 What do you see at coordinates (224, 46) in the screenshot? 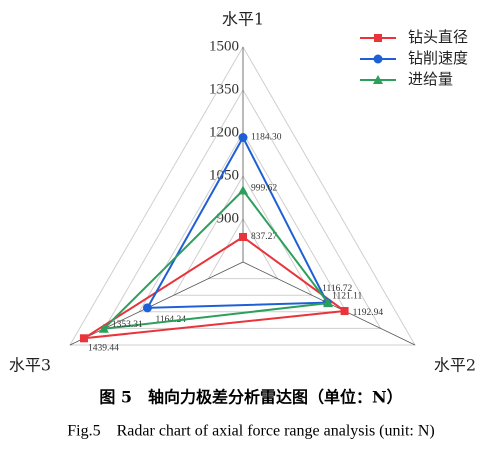
I see `r-tick-label: 1500` at bounding box center [224, 46].